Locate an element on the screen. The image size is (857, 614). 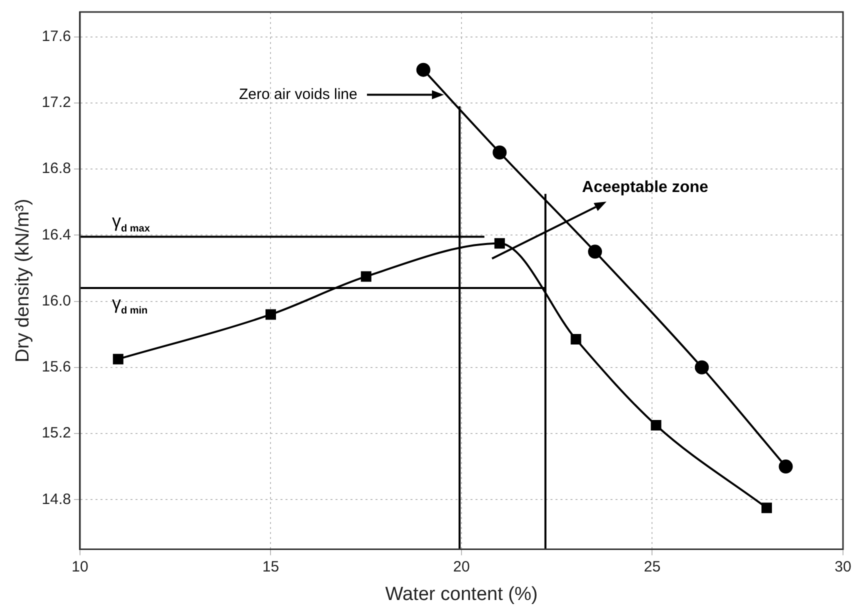
y-tick-label: 15.6 is located at coordinates (56, 367).